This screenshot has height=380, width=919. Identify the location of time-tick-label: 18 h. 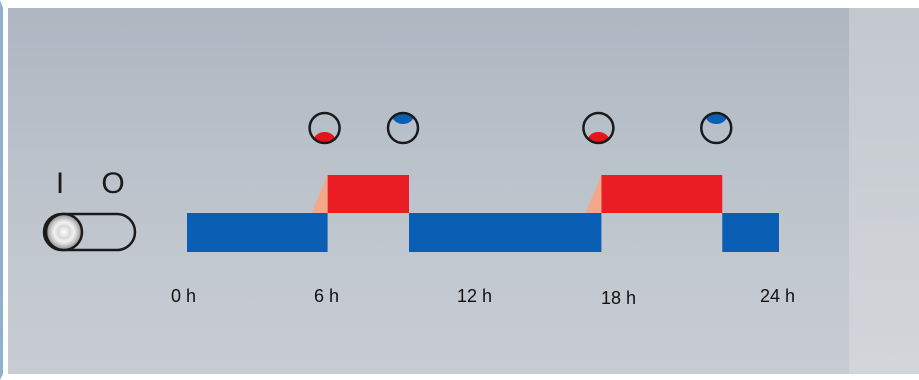
(619, 298).